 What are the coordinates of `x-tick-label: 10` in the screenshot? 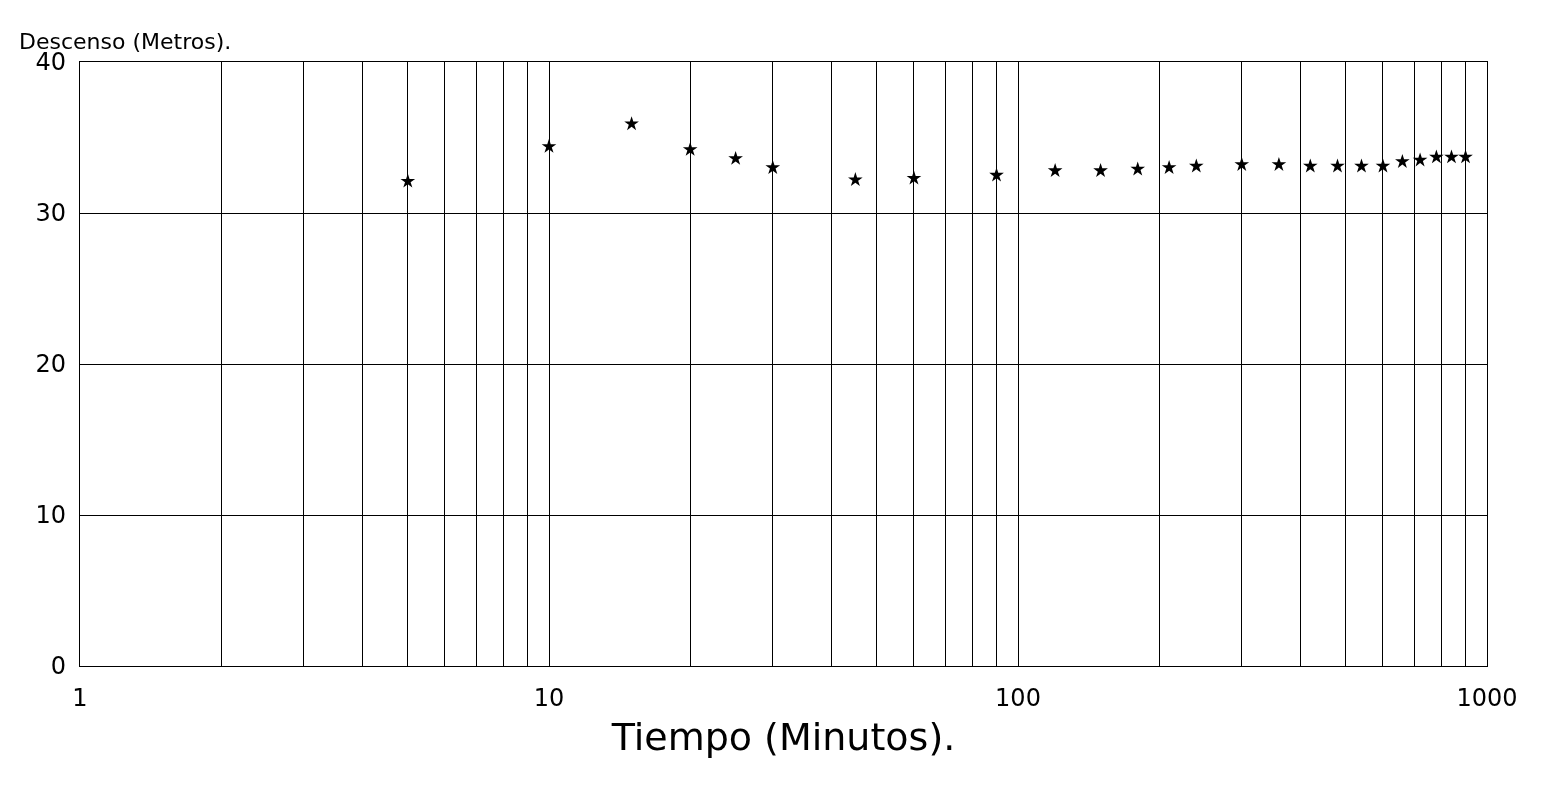 It's located at (549, 697).